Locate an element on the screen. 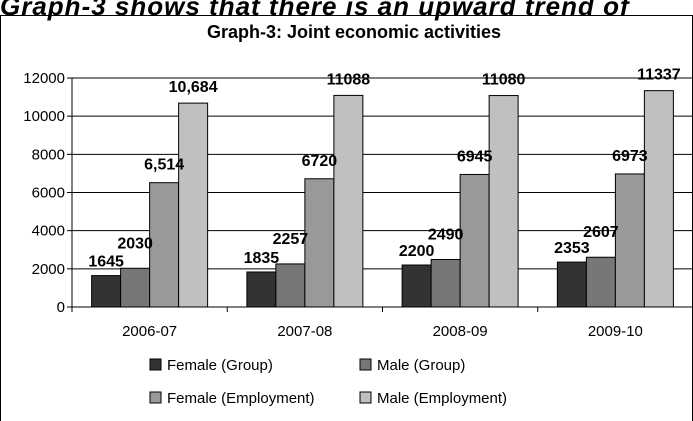 The image size is (693, 421). legend-label: Female (Employment) is located at coordinates (241, 398).